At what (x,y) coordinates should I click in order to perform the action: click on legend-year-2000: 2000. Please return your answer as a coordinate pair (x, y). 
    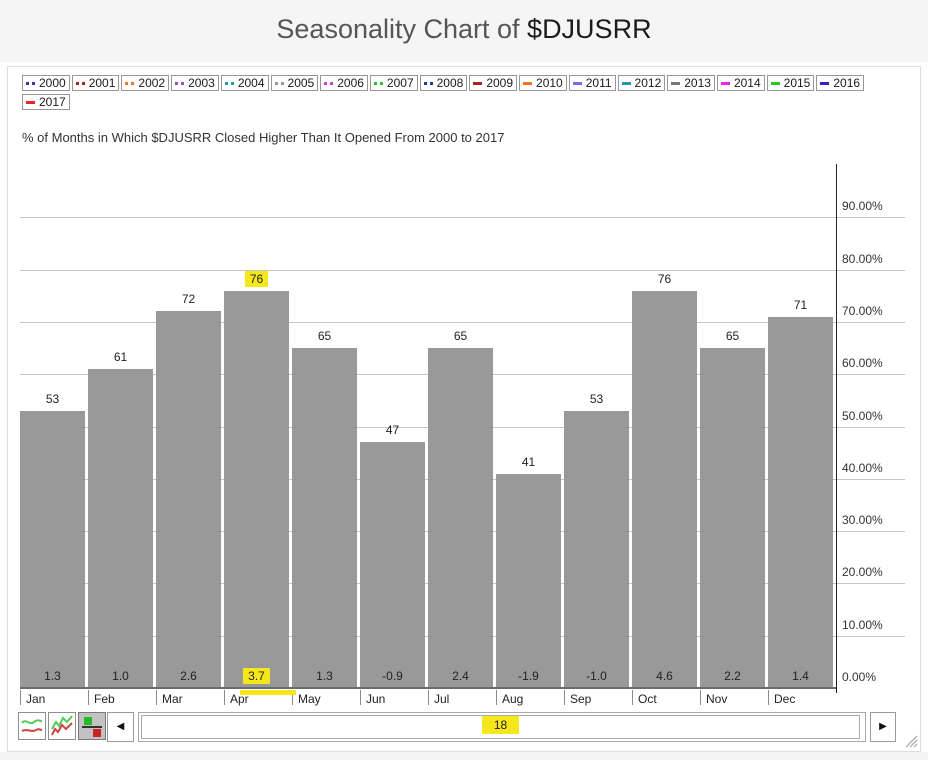
    Looking at the image, I should click on (46, 83).